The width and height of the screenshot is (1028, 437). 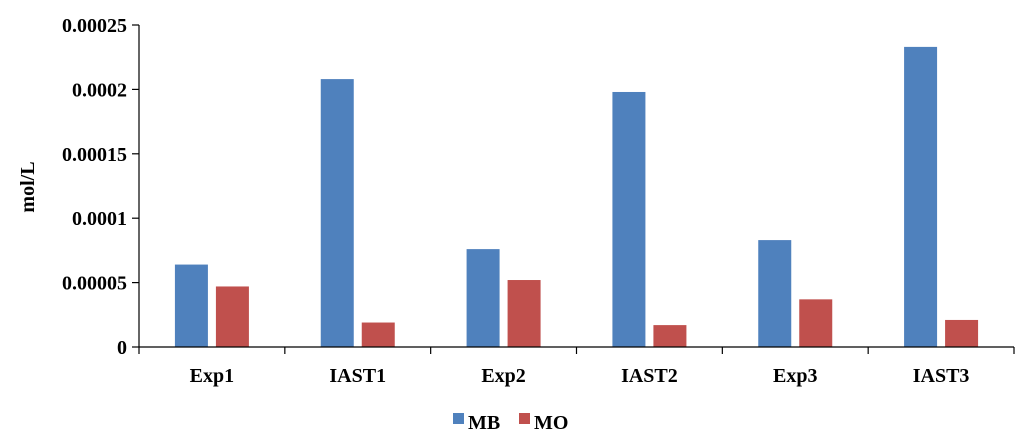 What do you see at coordinates (337, 213) in the screenshot?
I see `bar-mb-iast1` at bounding box center [337, 213].